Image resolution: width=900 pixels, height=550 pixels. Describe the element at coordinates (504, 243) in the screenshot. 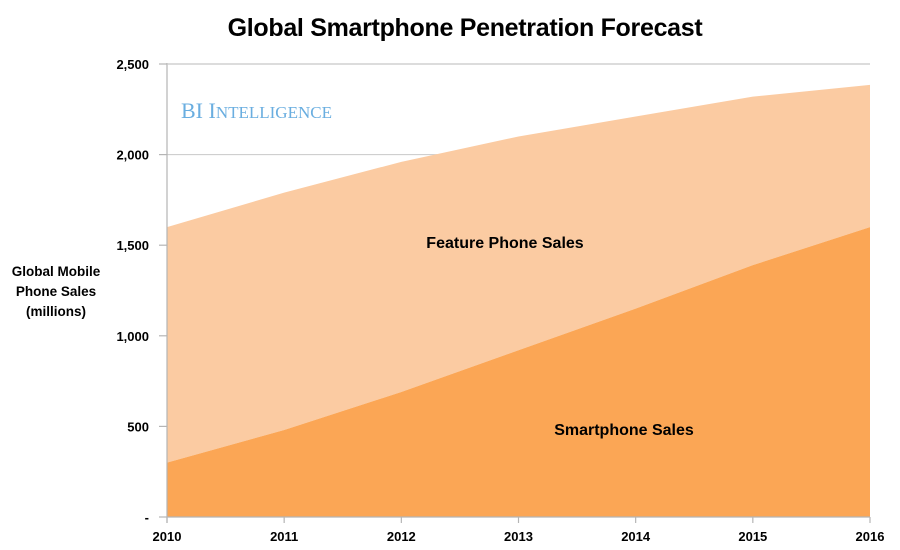

I see `feature-phone-sales-label: Feature Phone Sales` at that location.